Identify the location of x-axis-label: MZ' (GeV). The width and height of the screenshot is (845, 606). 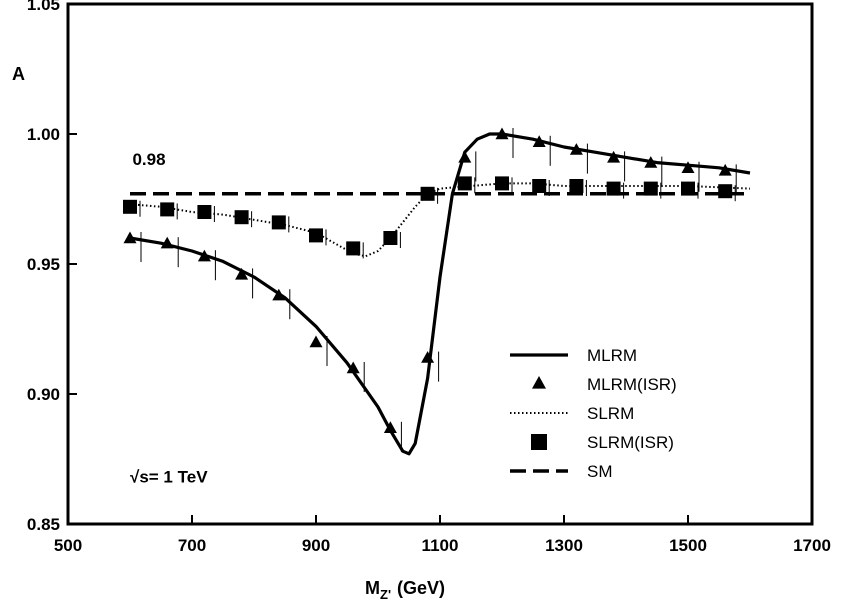
(405, 590).